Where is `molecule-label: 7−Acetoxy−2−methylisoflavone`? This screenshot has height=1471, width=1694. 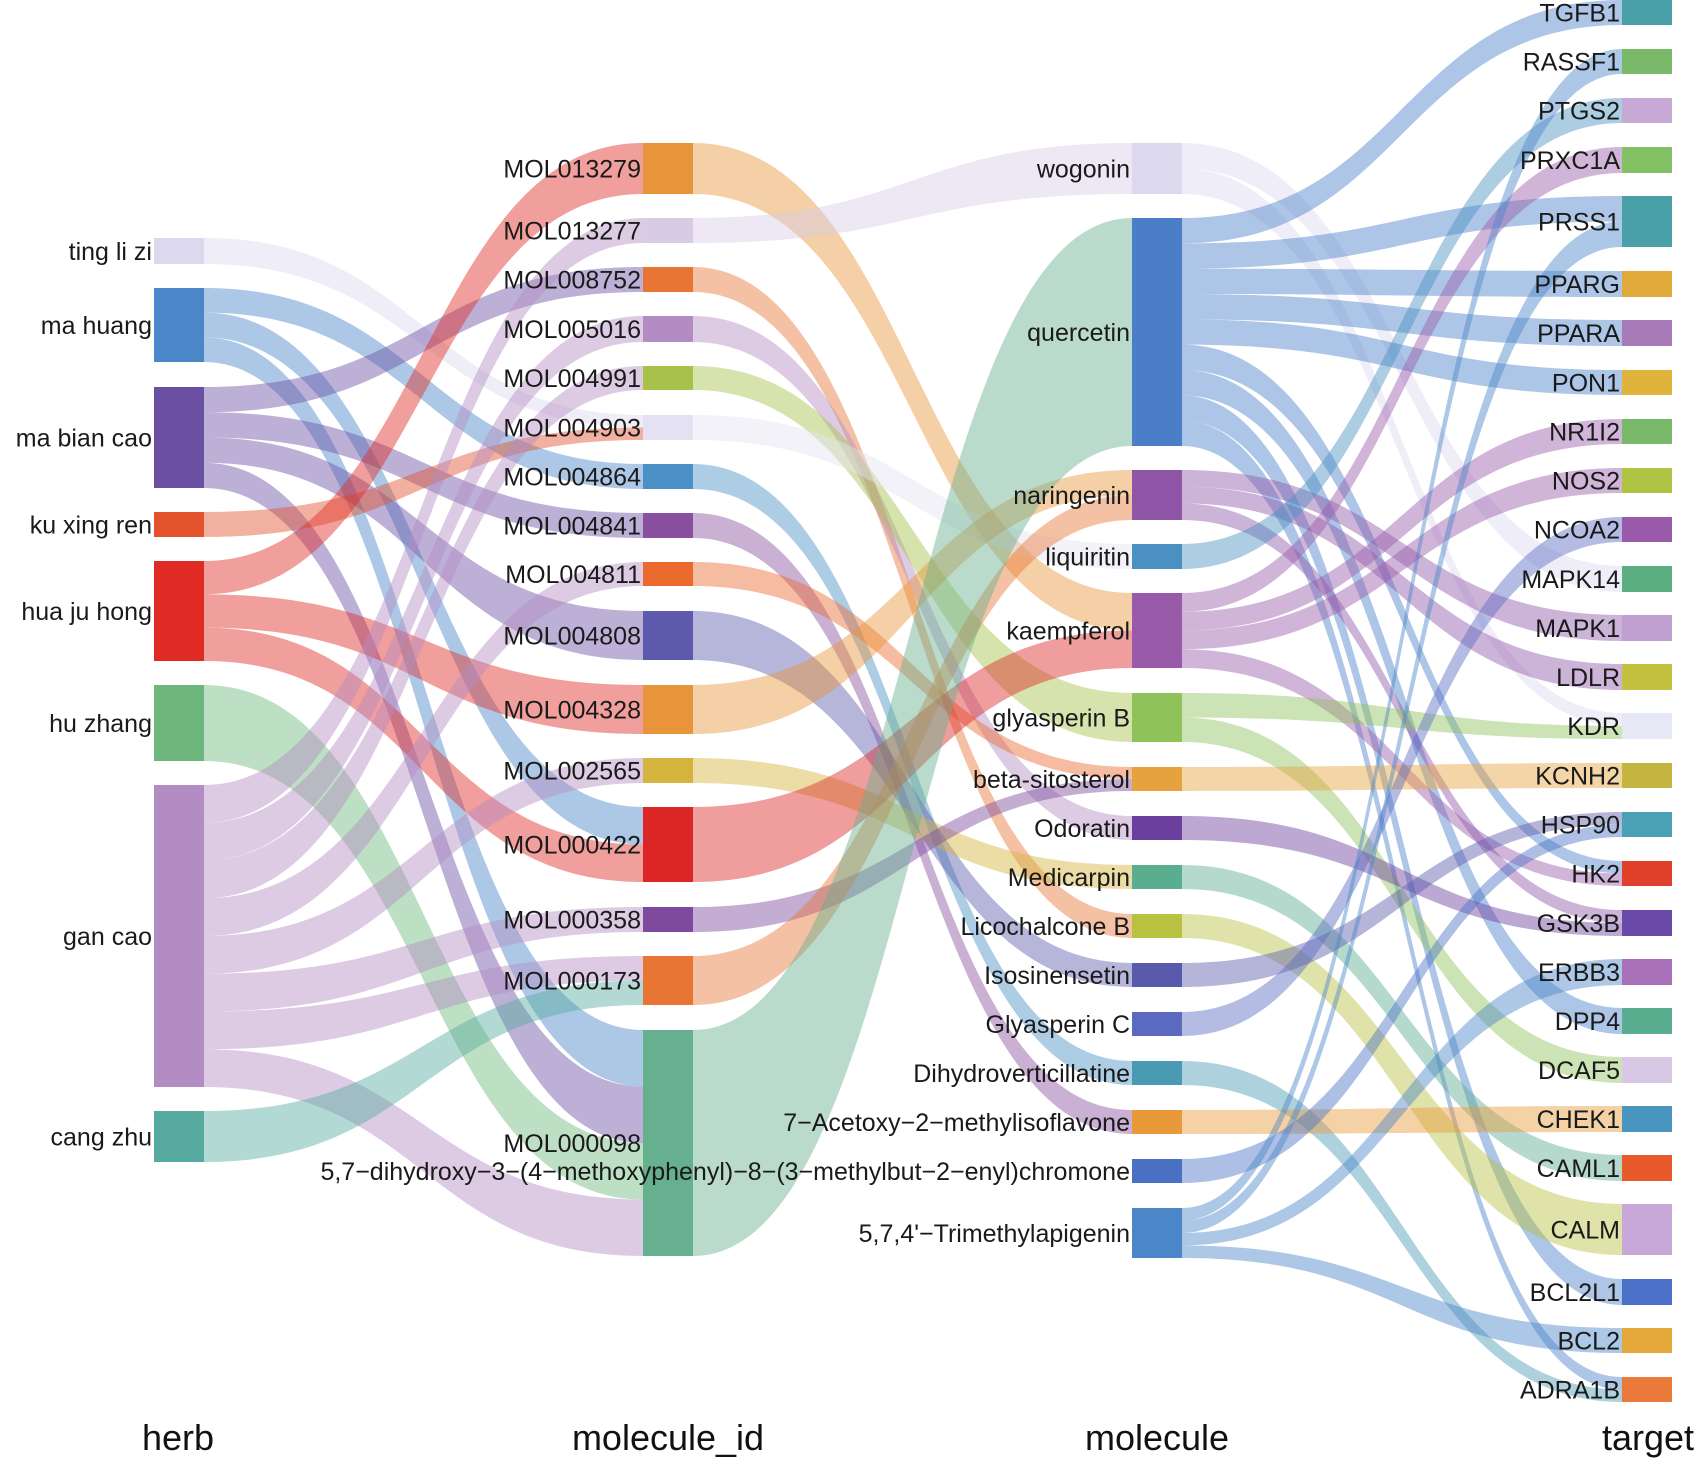
molecule-label: 7−Acetoxy−2−methylisoflavone is located at coordinates (956, 1123).